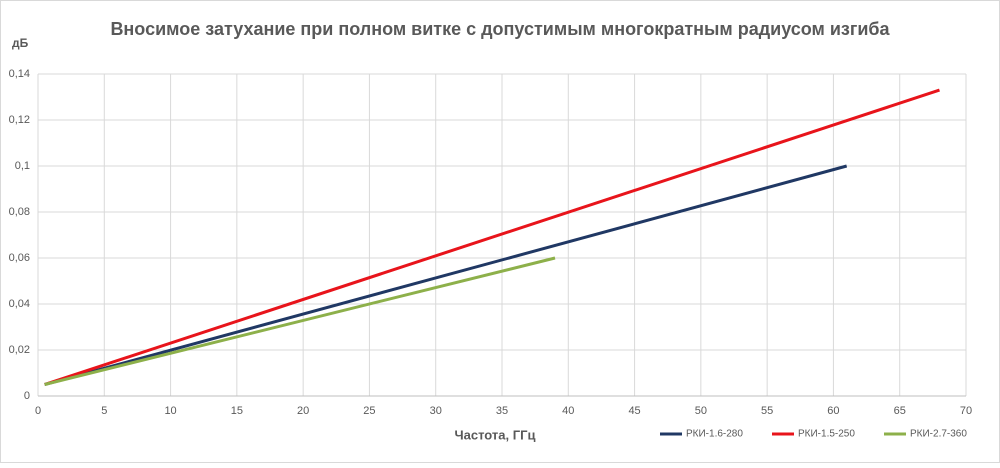 The height and width of the screenshot is (468, 1000). Describe the element at coordinates (369, 411) in the screenshot. I see `x-tick-label: 25` at that location.